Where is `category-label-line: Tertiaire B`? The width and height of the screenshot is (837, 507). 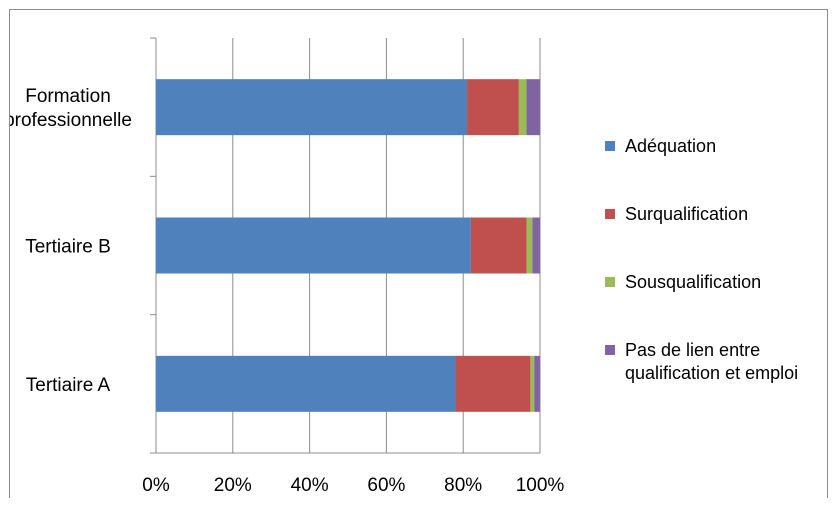
category-label-line: Tertiaire B is located at coordinates (68, 247).